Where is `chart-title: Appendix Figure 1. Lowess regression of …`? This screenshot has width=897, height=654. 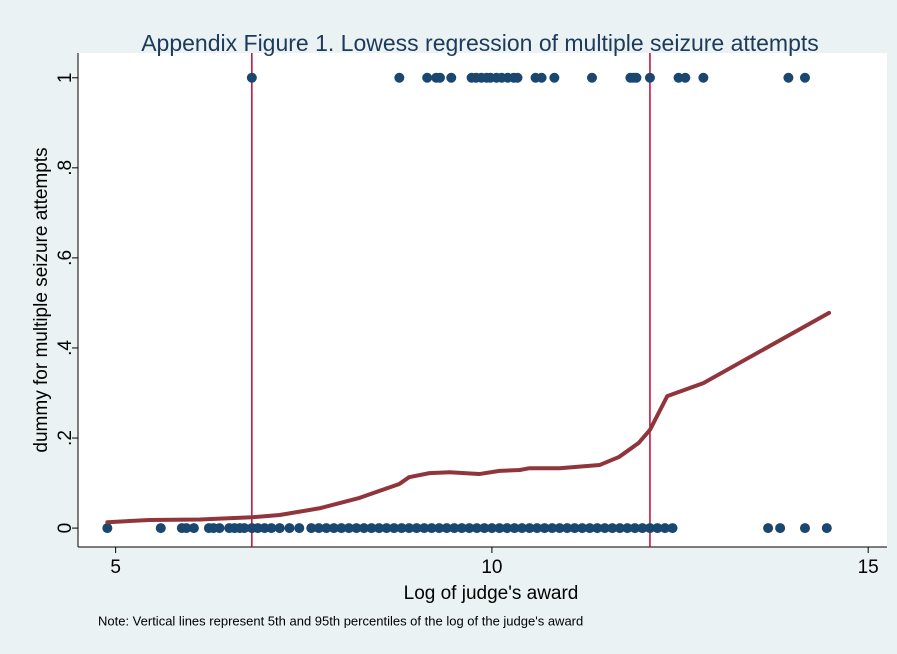
chart-title: Appendix Figure 1. Lowess regression of … is located at coordinates (480, 43).